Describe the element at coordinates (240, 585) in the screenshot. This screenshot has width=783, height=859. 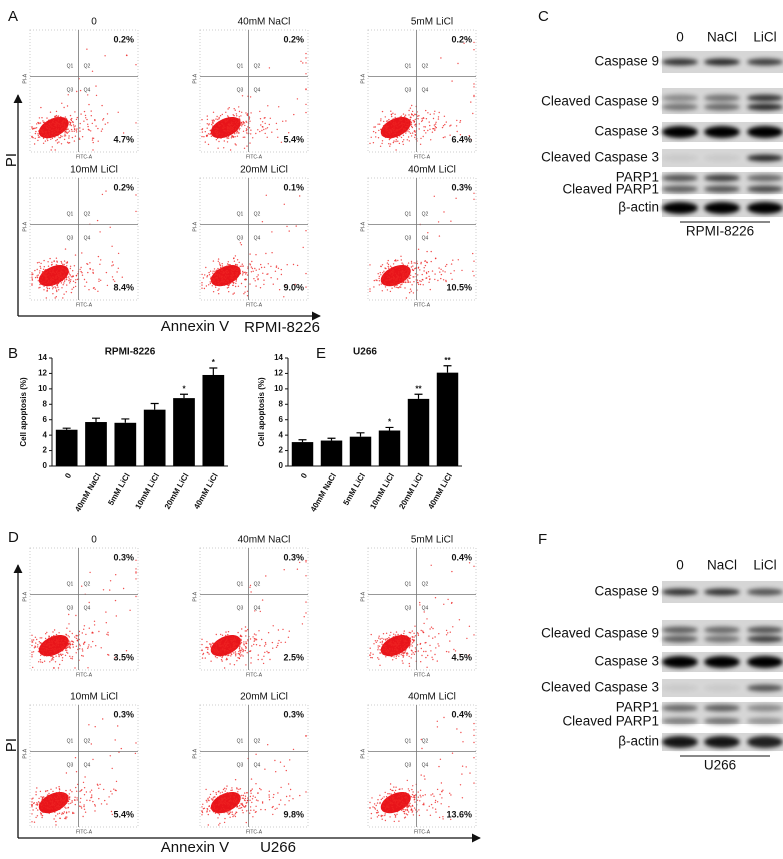
I see `quadrant-label: Q1` at that location.